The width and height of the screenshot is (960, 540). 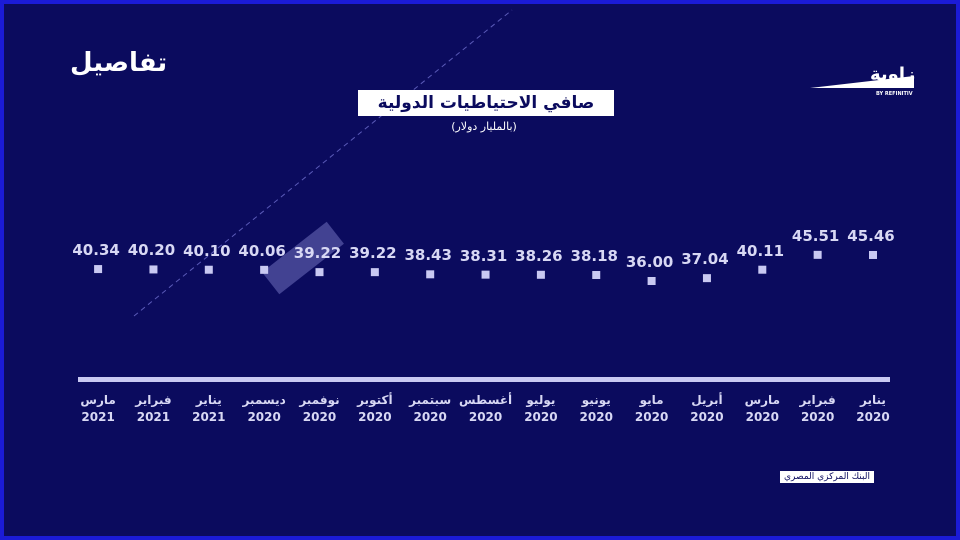 What do you see at coordinates (862, 82) in the screenshot?
I see `logo-mark` at bounding box center [862, 82].